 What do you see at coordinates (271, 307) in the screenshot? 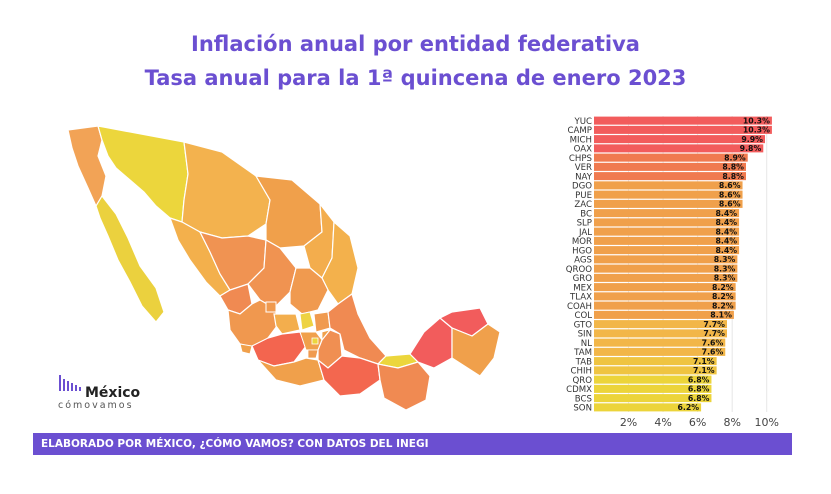
I see `map-state-ags` at bounding box center [271, 307].